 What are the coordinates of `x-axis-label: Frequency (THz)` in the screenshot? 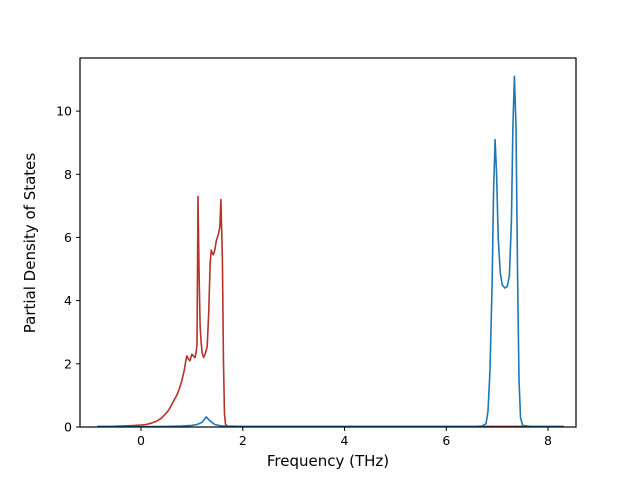 It's located at (328, 461).